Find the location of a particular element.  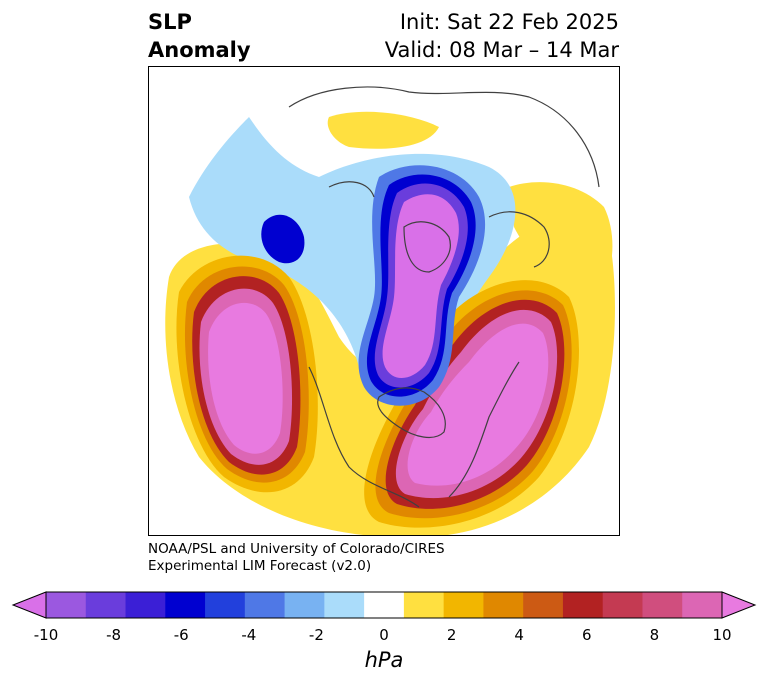

init-date: Init: Sat 22 Feb 2025 is located at coordinates (509, 22).